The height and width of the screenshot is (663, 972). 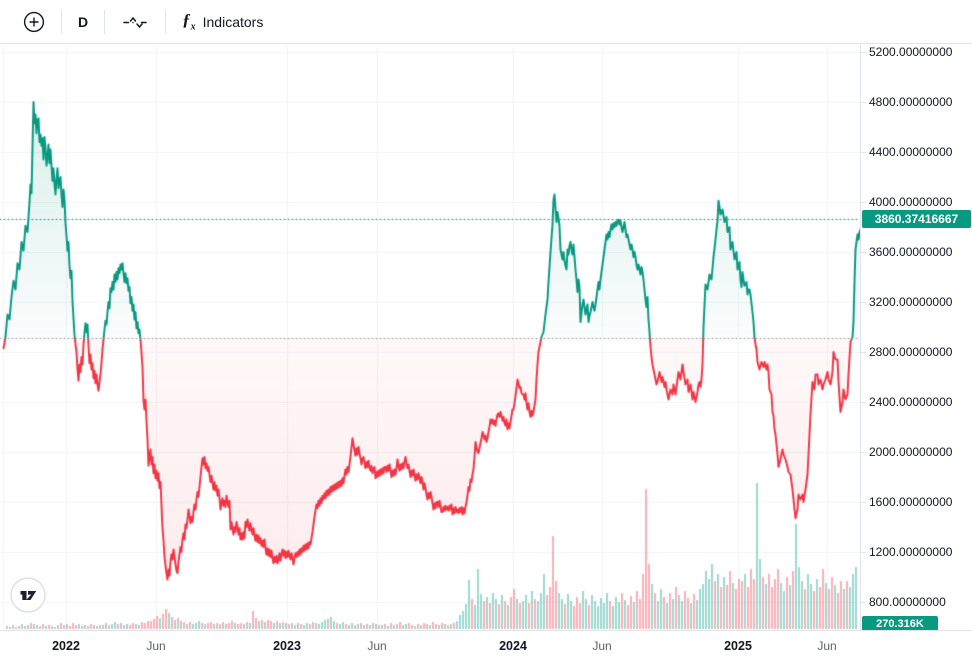 I want to click on fx-icon: ƒx, so click(x=189, y=21).